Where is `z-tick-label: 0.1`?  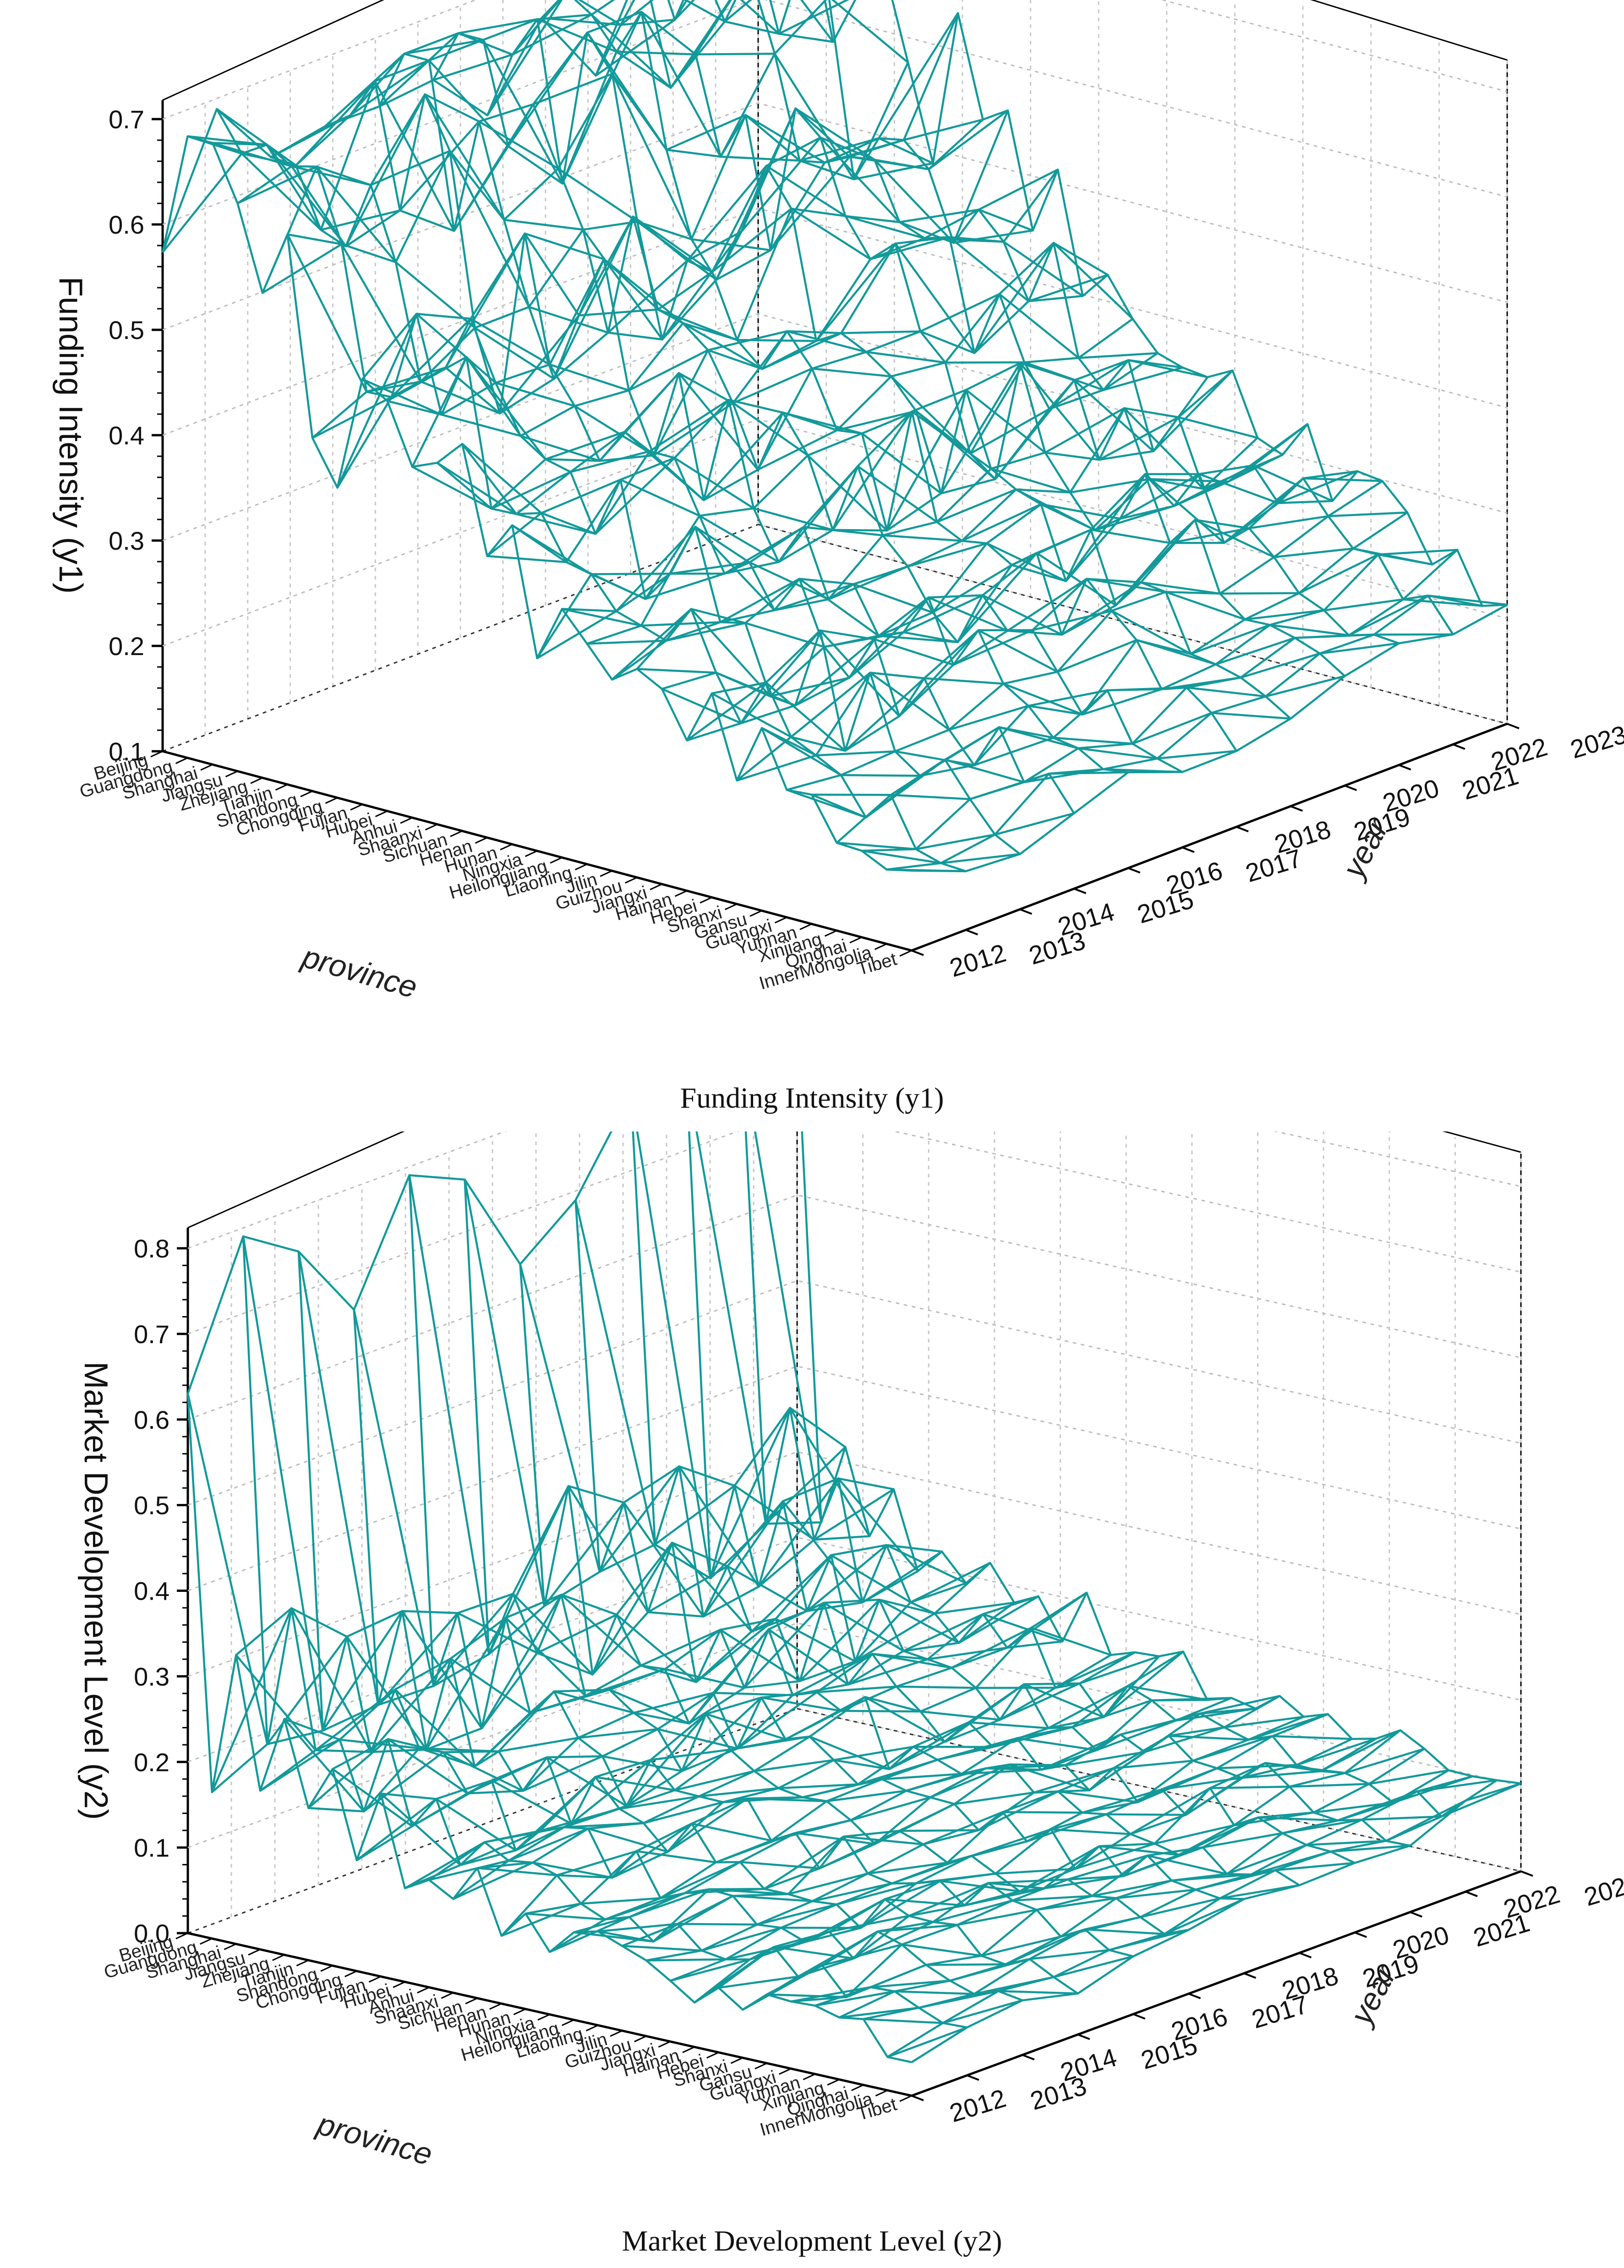 z-tick-label: 0.1 is located at coordinates (152, 1847).